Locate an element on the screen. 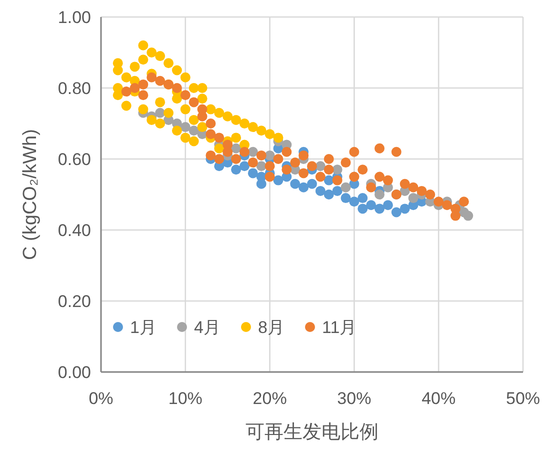  y-tick-label: 0.60 is located at coordinates (74, 159).